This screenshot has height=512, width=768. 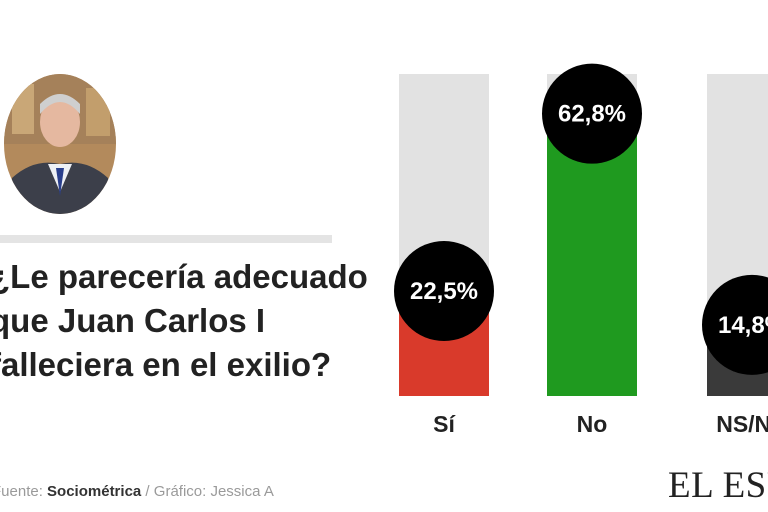 What do you see at coordinates (166, 364) in the screenshot?
I see `question-line: falleciera en el exilio?` at bounding box center [166, 364].